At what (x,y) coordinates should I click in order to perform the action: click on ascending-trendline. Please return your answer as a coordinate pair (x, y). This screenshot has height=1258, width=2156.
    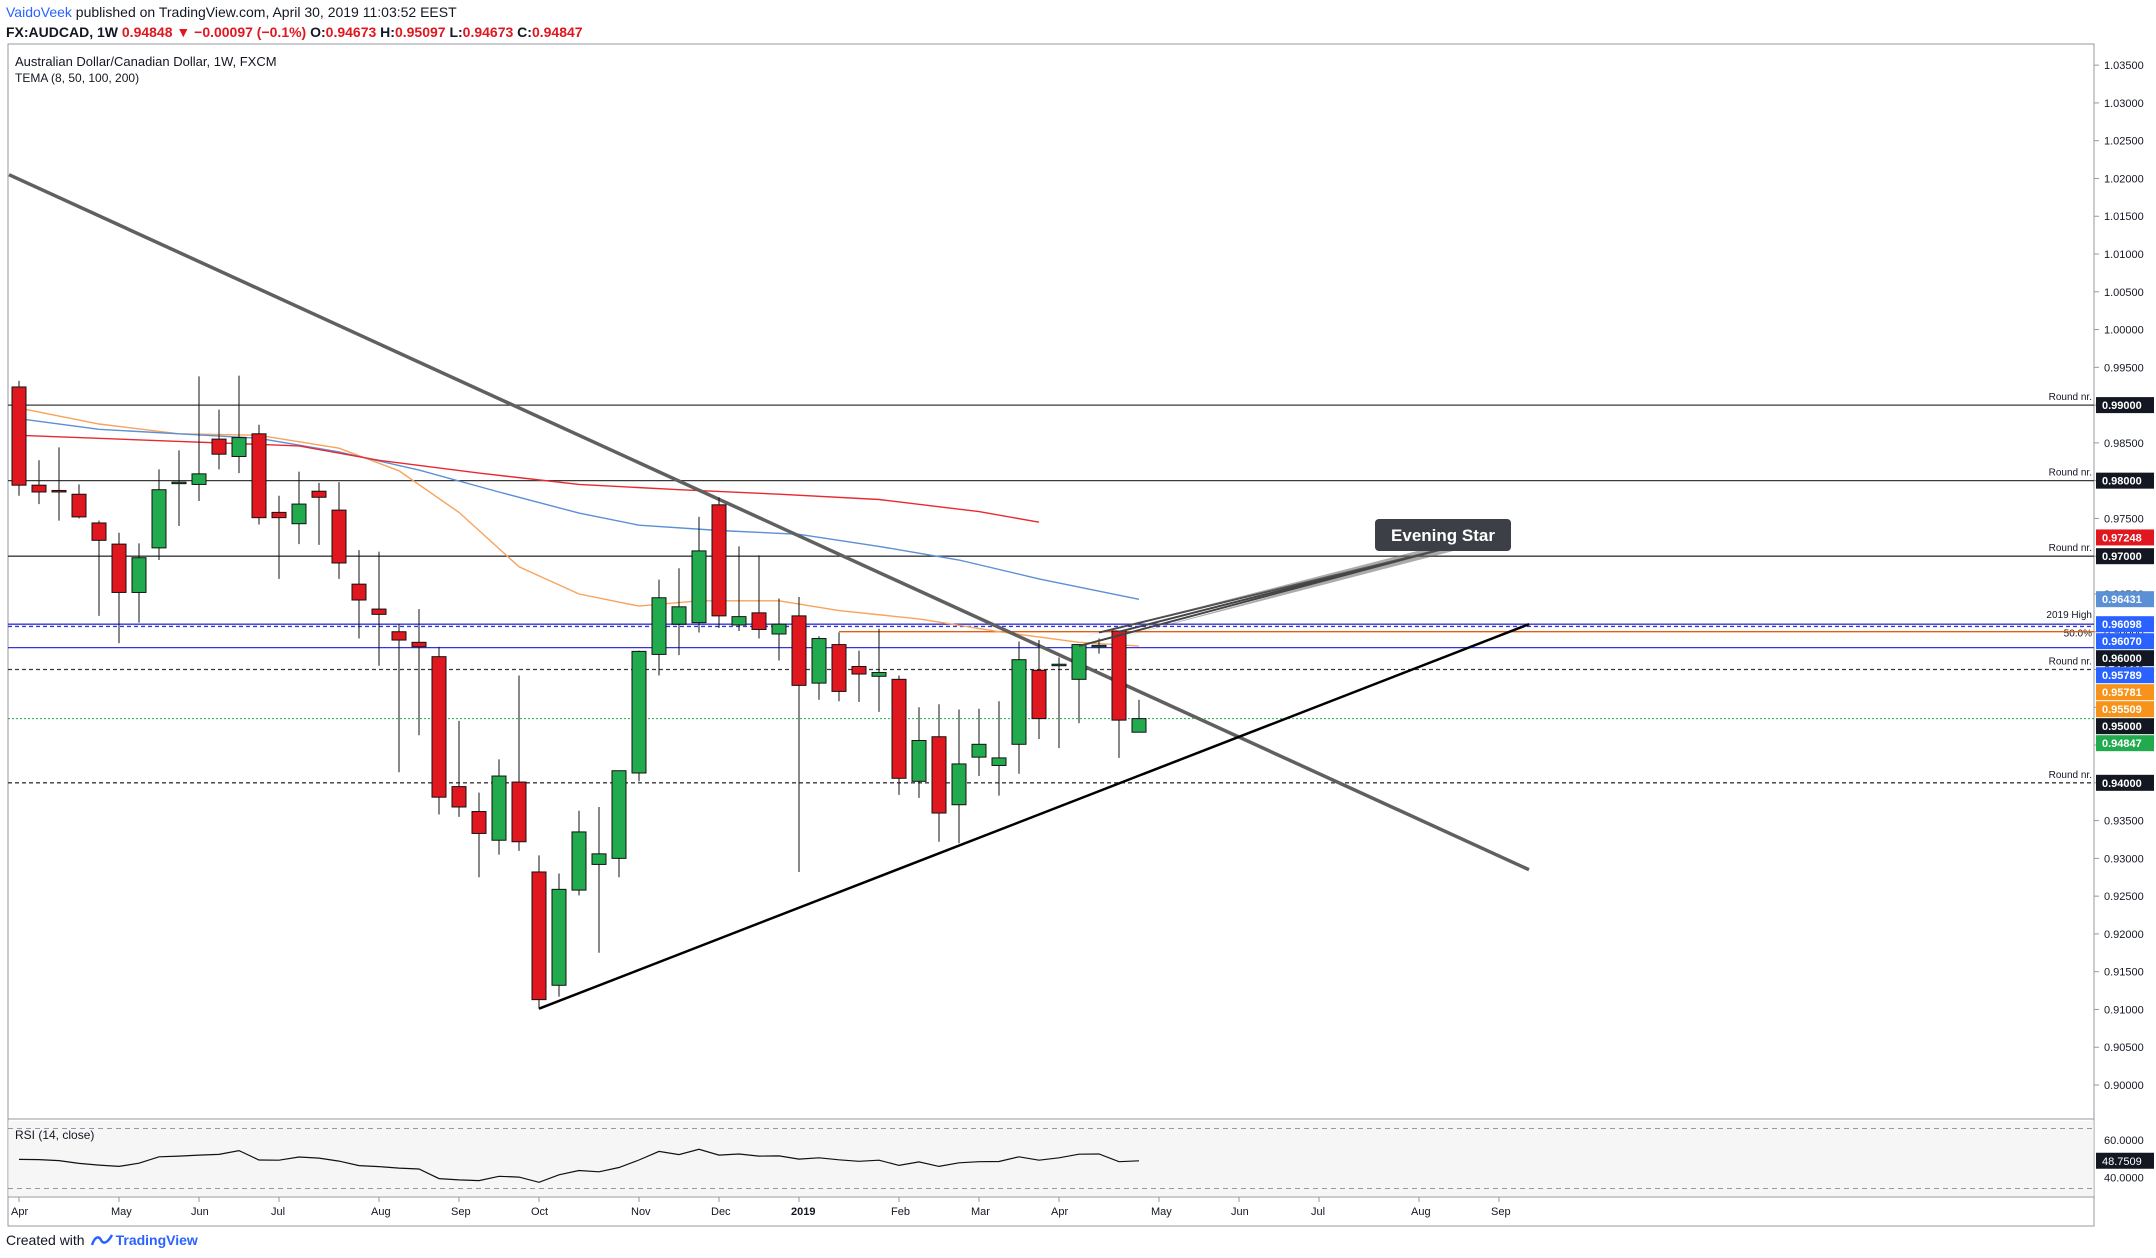
    Looking at the image, I should click on (1034, 816).